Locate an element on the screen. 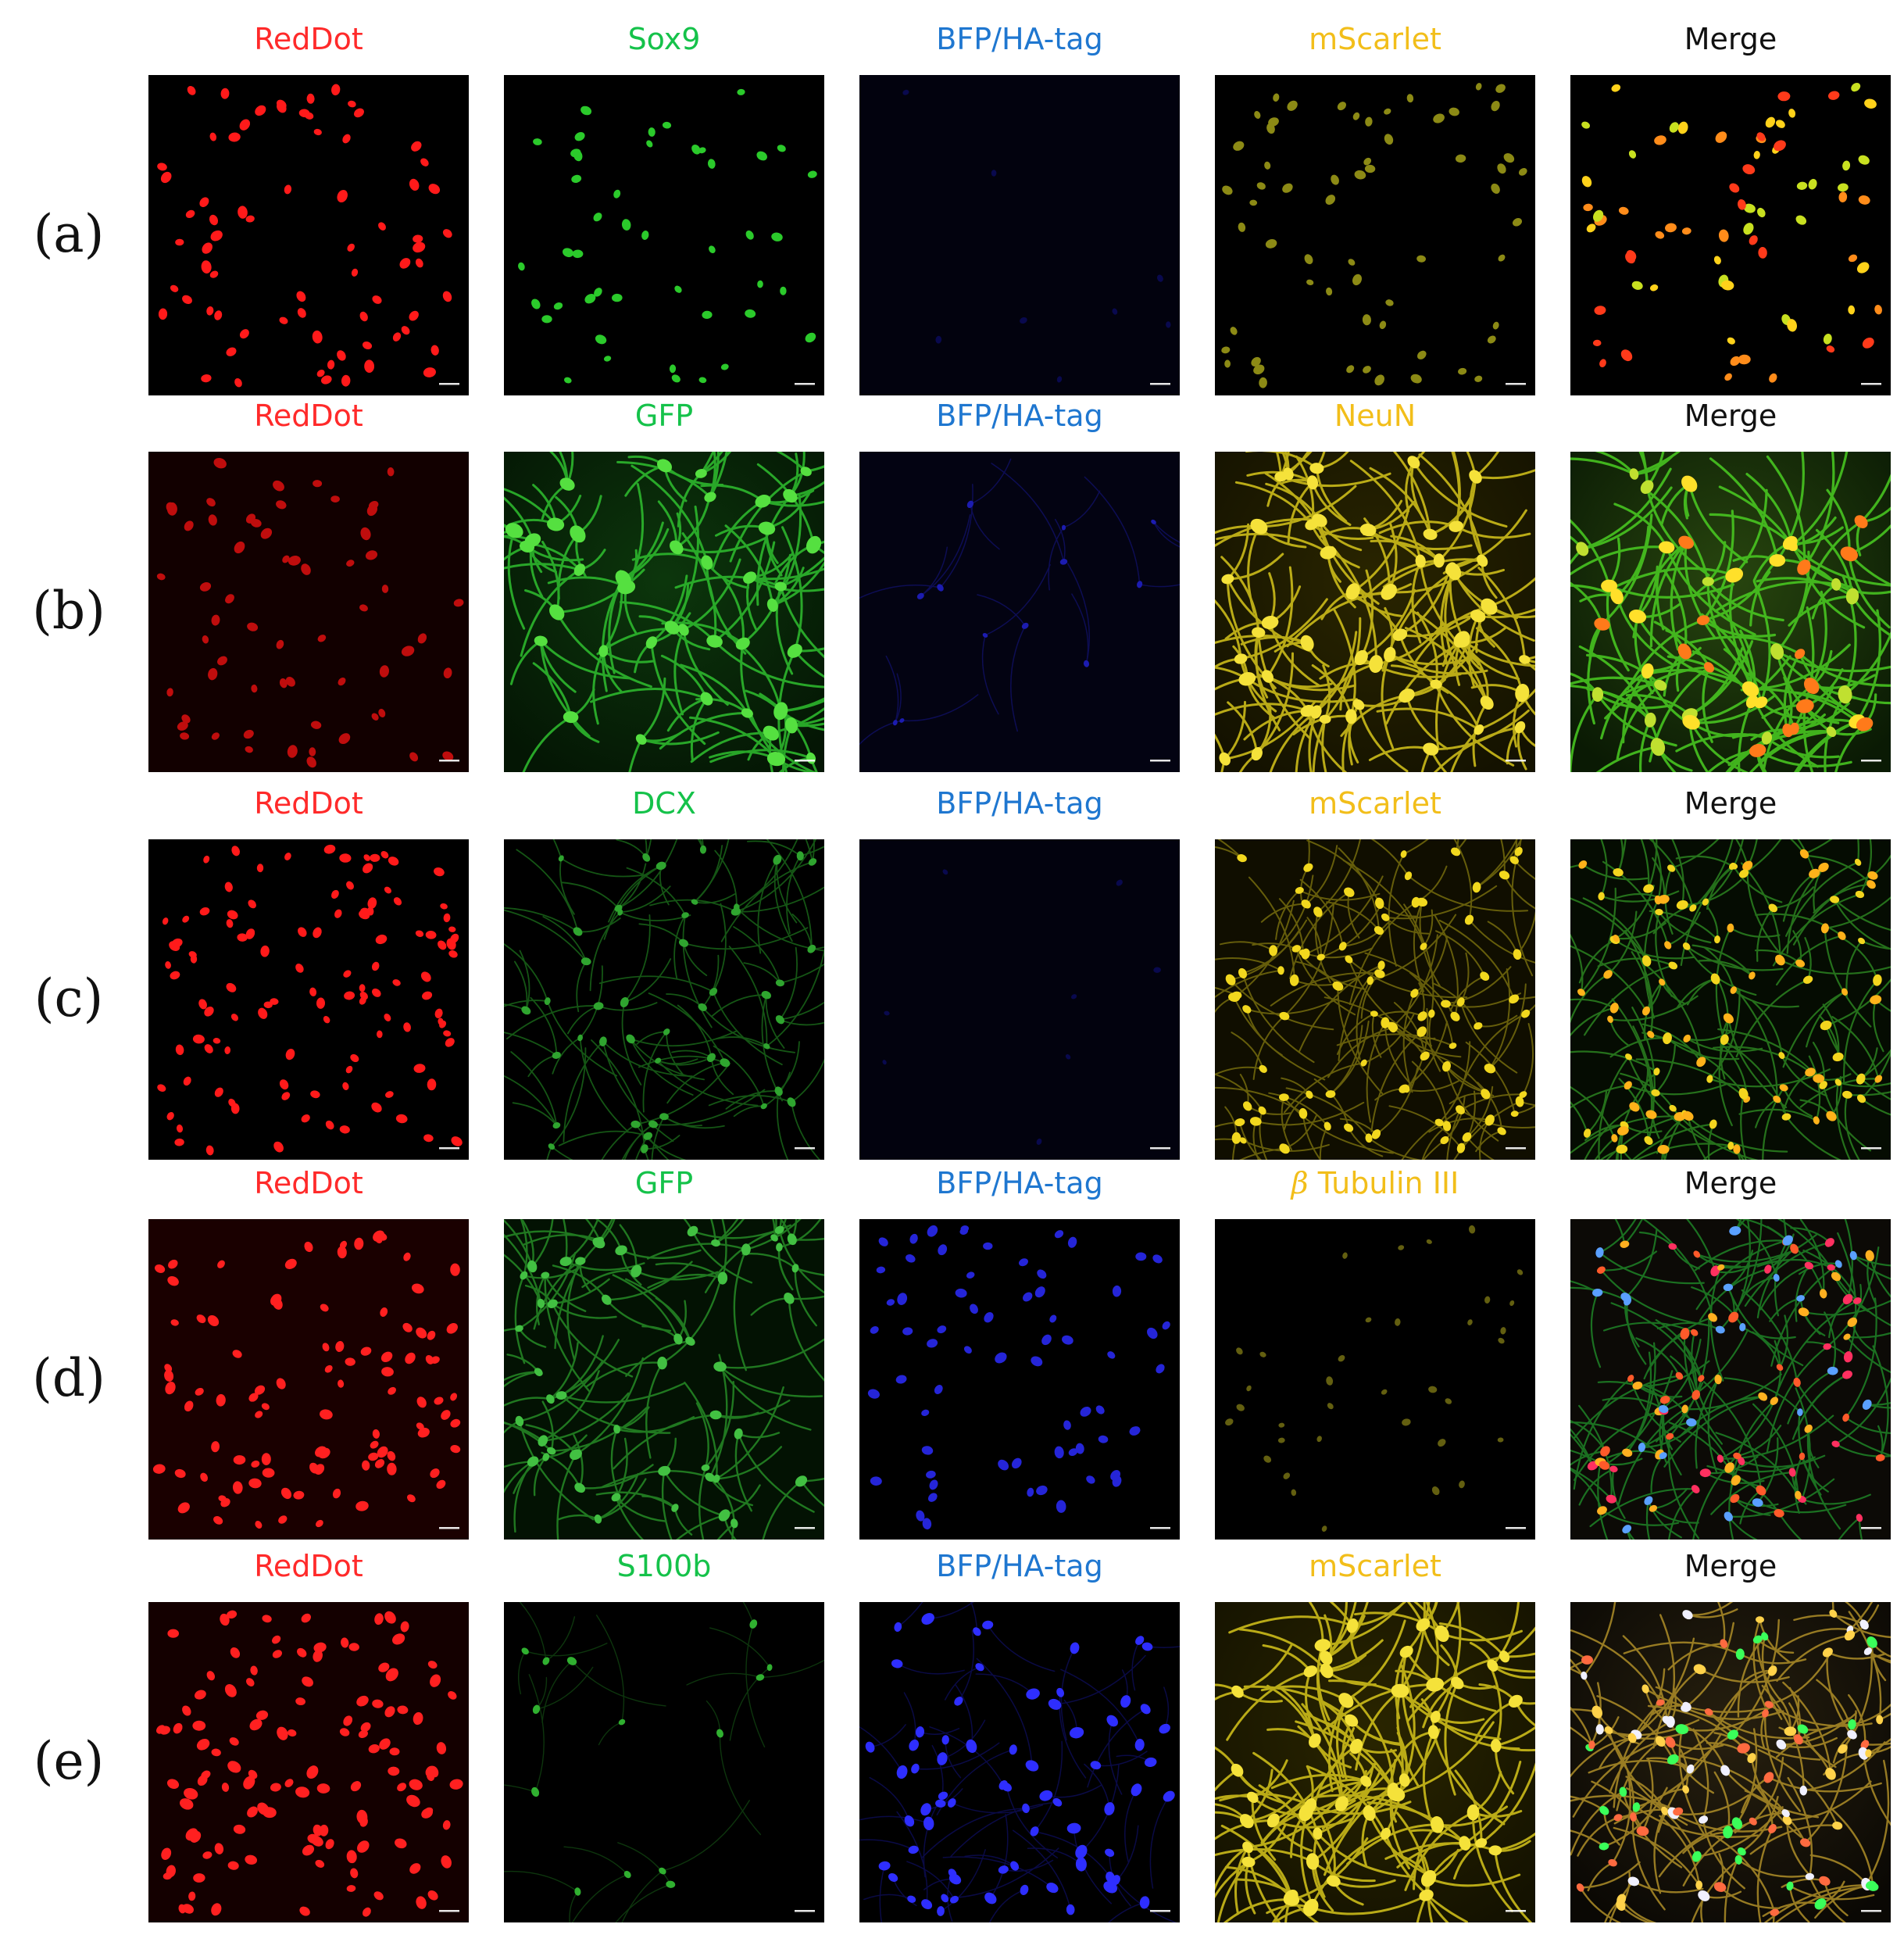  channel-title: DCX is located at coordinates (664, 803).